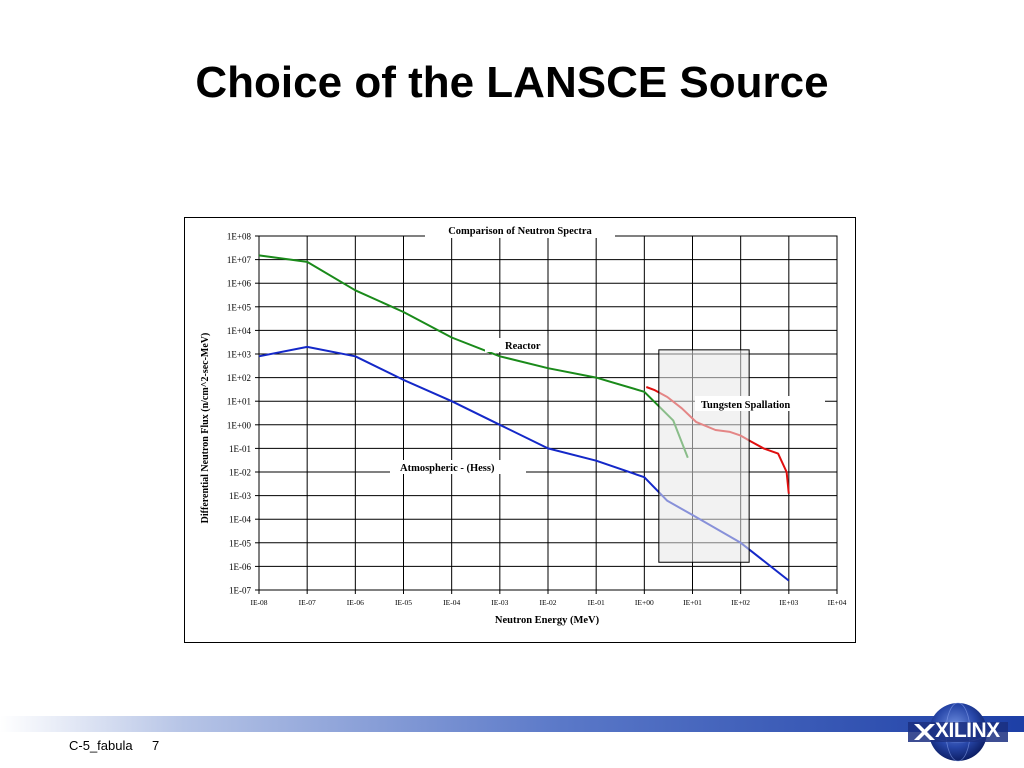  What do you see at coordinates (239, 237) in the screenshot?
I see `y-tick-label: 1E+08` at bounding box center [239, 237].